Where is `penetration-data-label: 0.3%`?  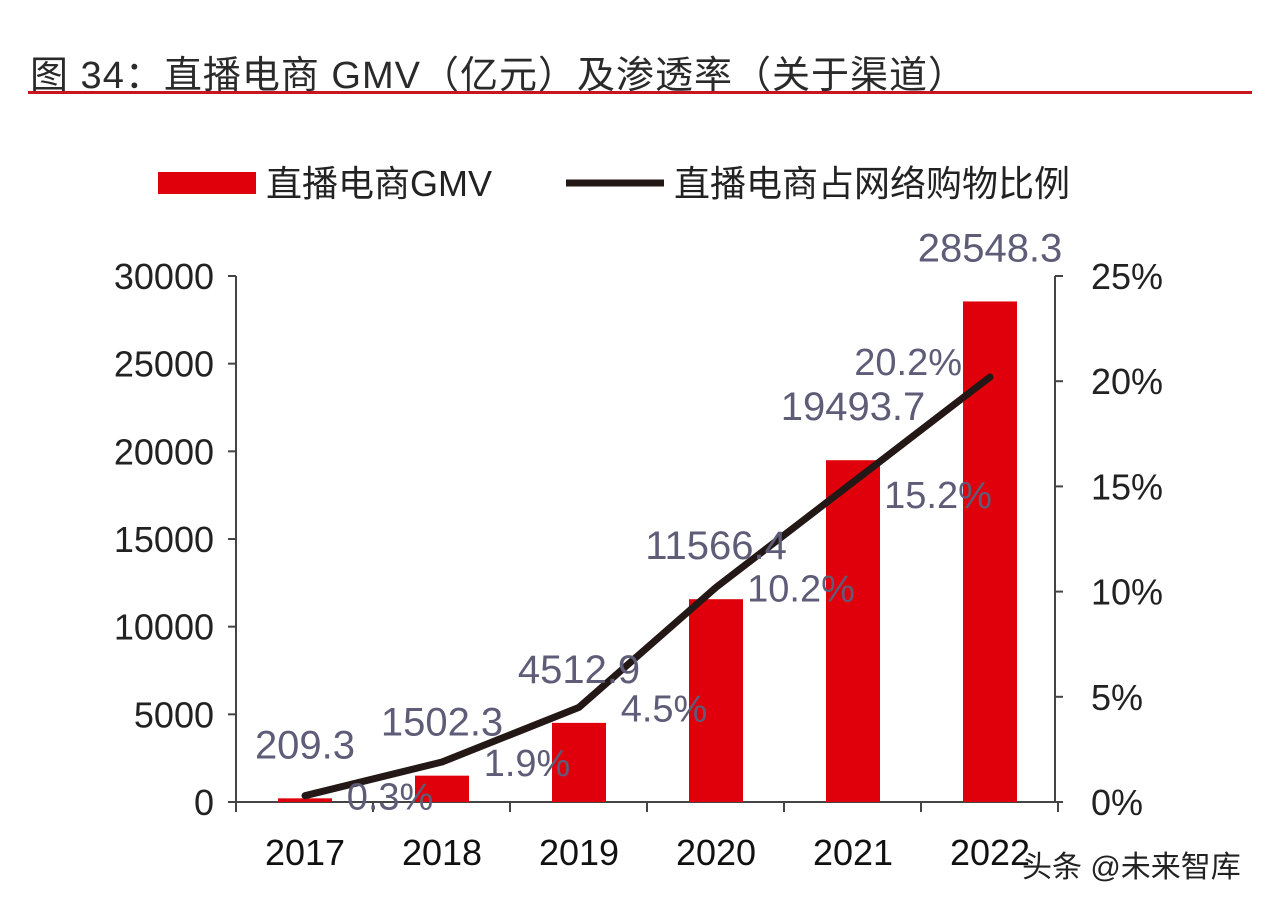
penetration-data-label: 0.3% is located at coordinates (390, 798).